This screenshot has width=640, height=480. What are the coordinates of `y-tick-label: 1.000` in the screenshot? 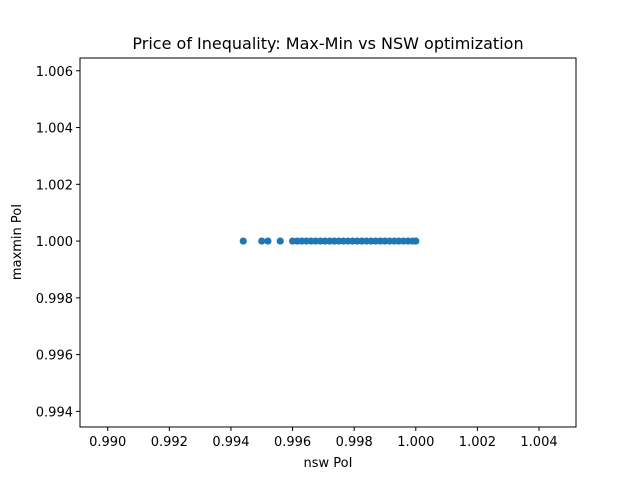 It's located at (54, 242).